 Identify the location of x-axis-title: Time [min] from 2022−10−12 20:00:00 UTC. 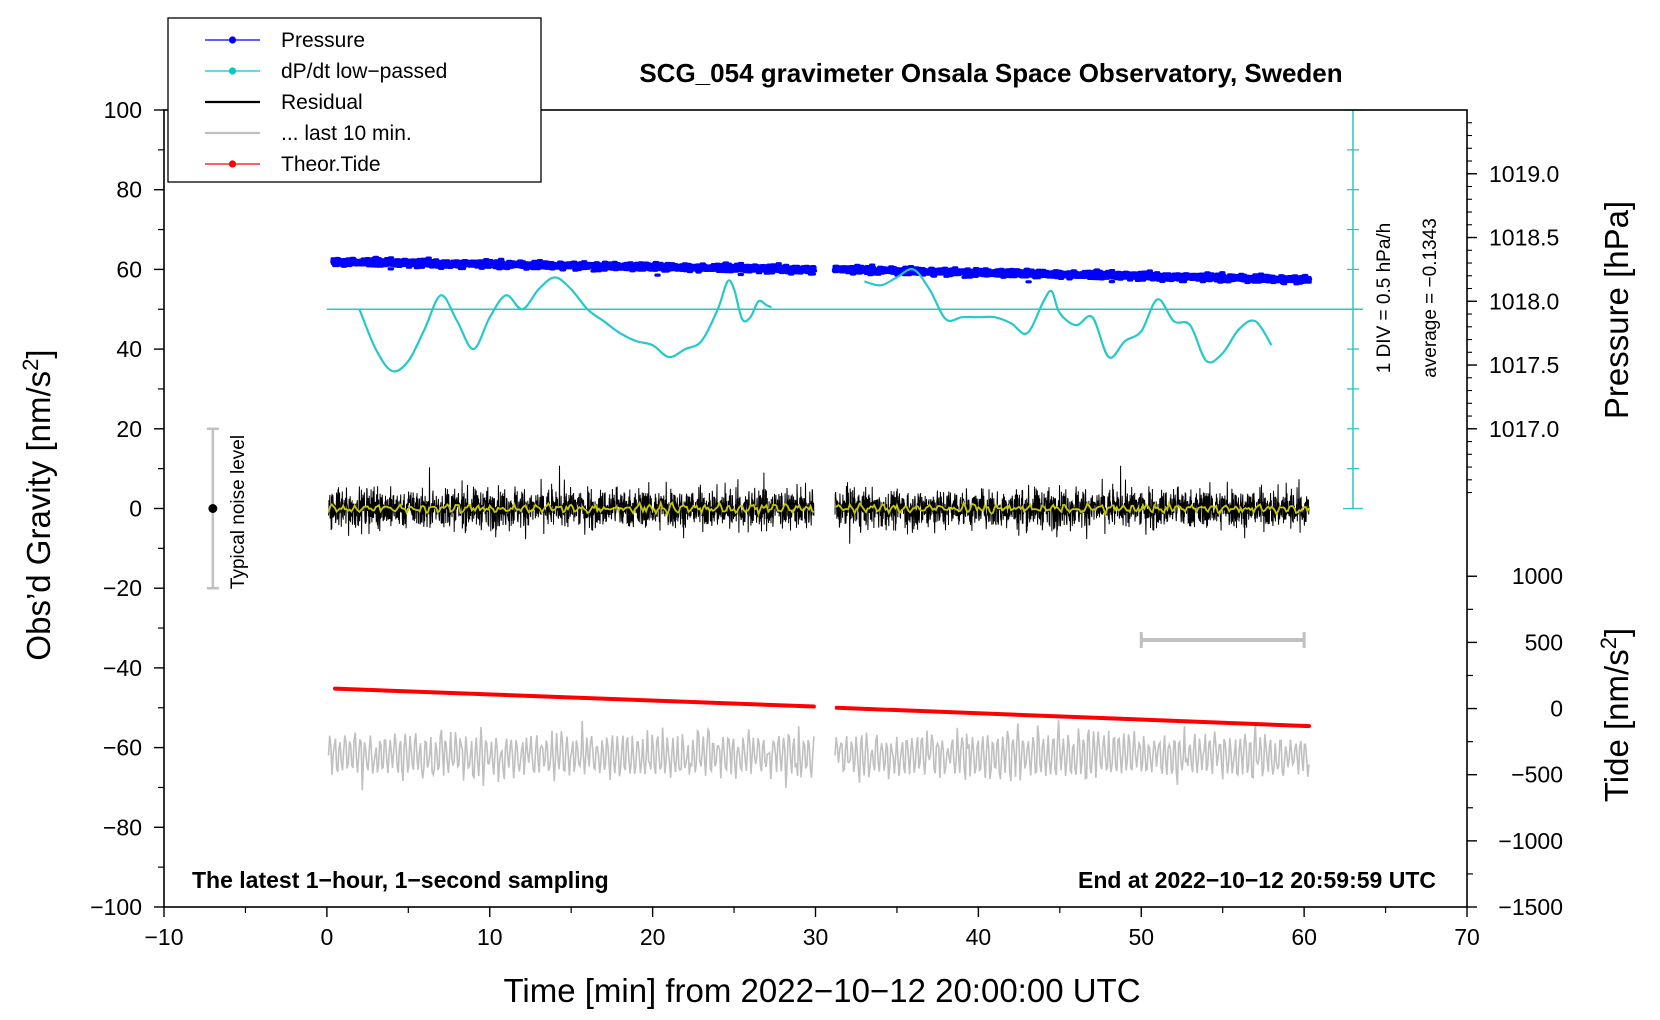
(821, 990).